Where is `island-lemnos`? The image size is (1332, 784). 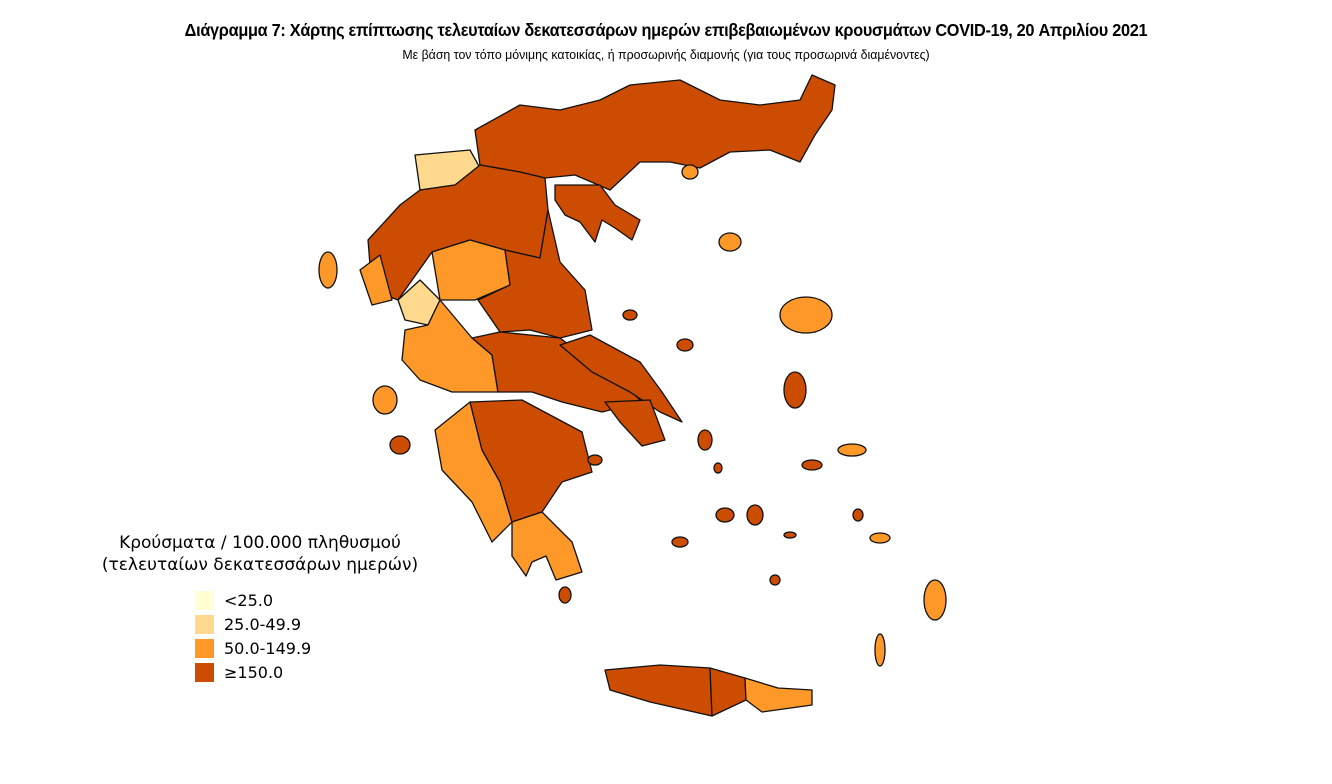
island-lemnos is located at coordinates (730, 242).